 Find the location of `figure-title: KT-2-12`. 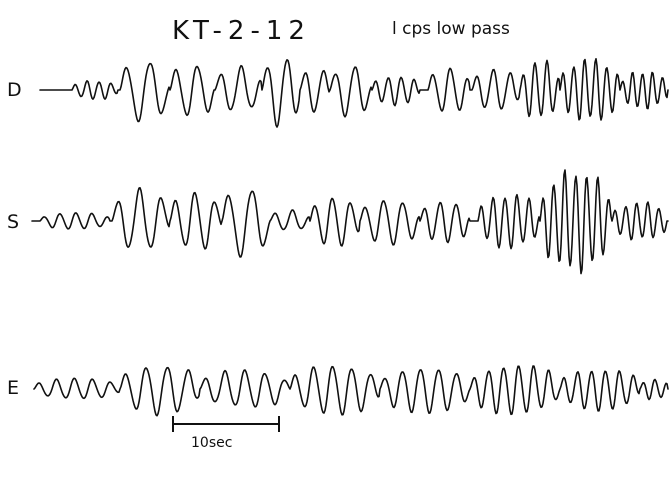

figure-title: KT-2-12 is located at coordinates (241, 31).